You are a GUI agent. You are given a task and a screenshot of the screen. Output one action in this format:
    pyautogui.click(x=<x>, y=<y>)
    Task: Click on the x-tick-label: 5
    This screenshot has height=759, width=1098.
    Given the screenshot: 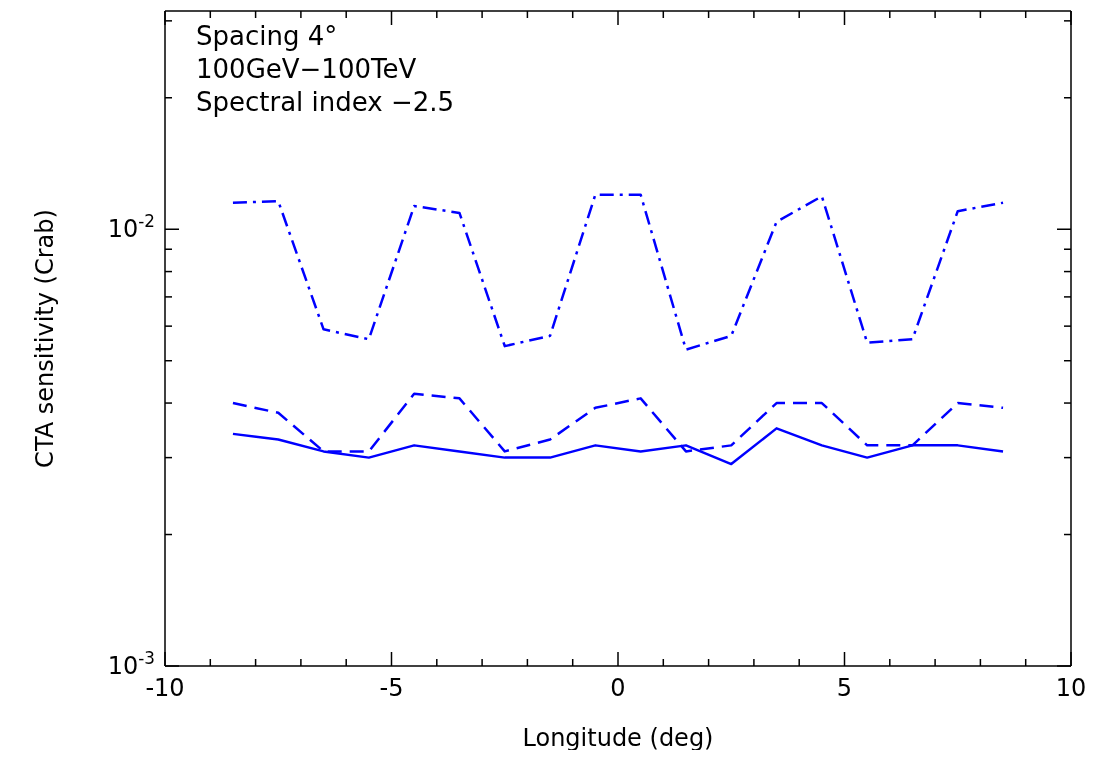 What is the action you would take?
    pyautogui.click(x=844, y=688)
    